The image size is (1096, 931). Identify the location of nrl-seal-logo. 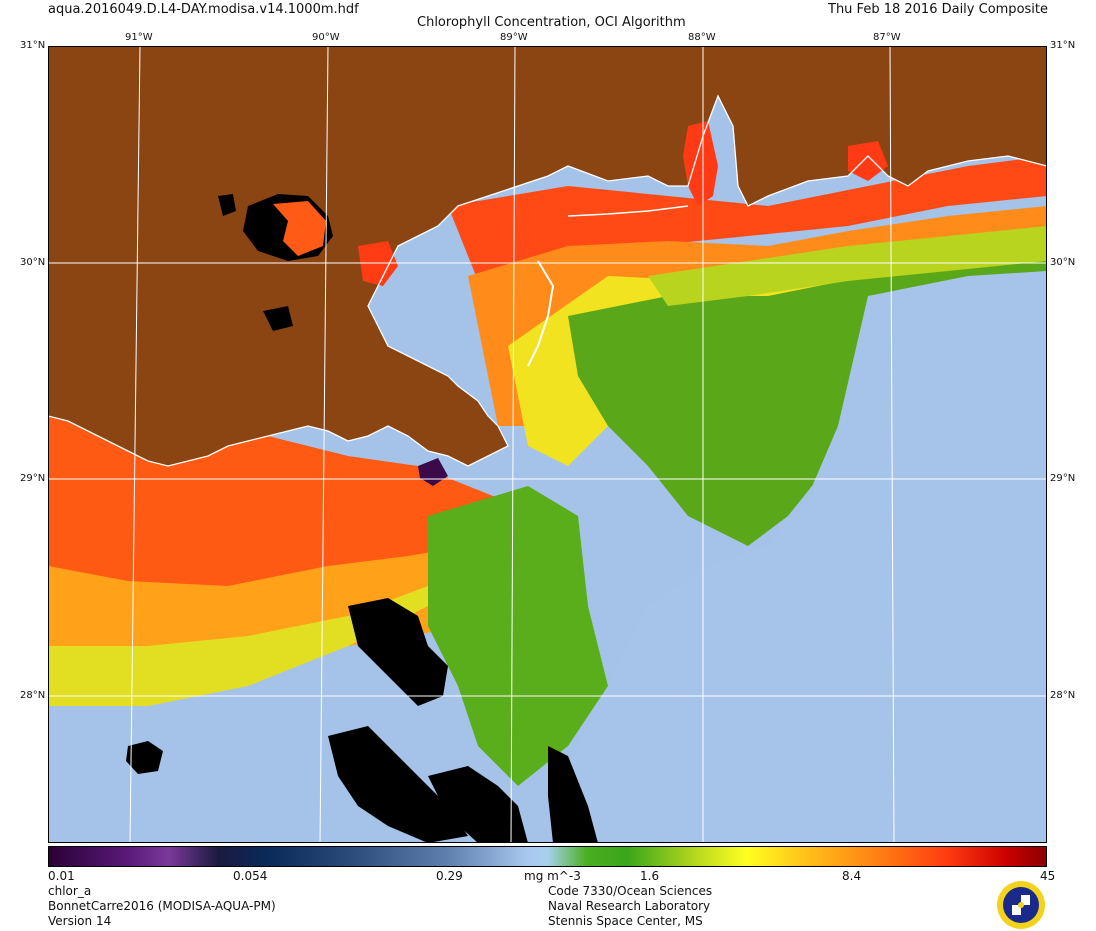
(1021, 905).